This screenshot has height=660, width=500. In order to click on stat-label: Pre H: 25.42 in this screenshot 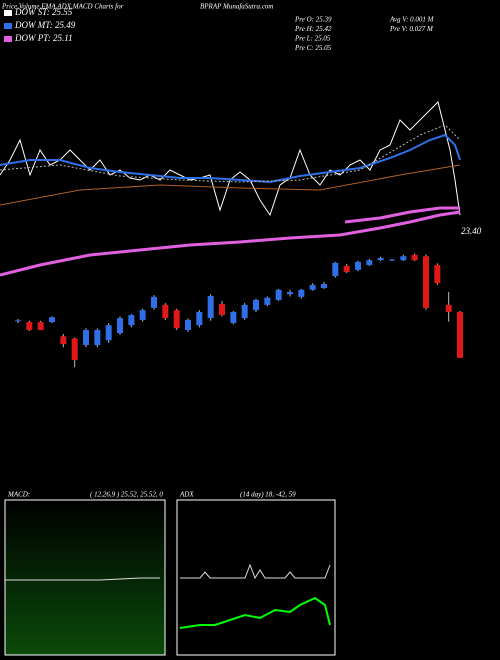, I will do `click(313, 29)`.